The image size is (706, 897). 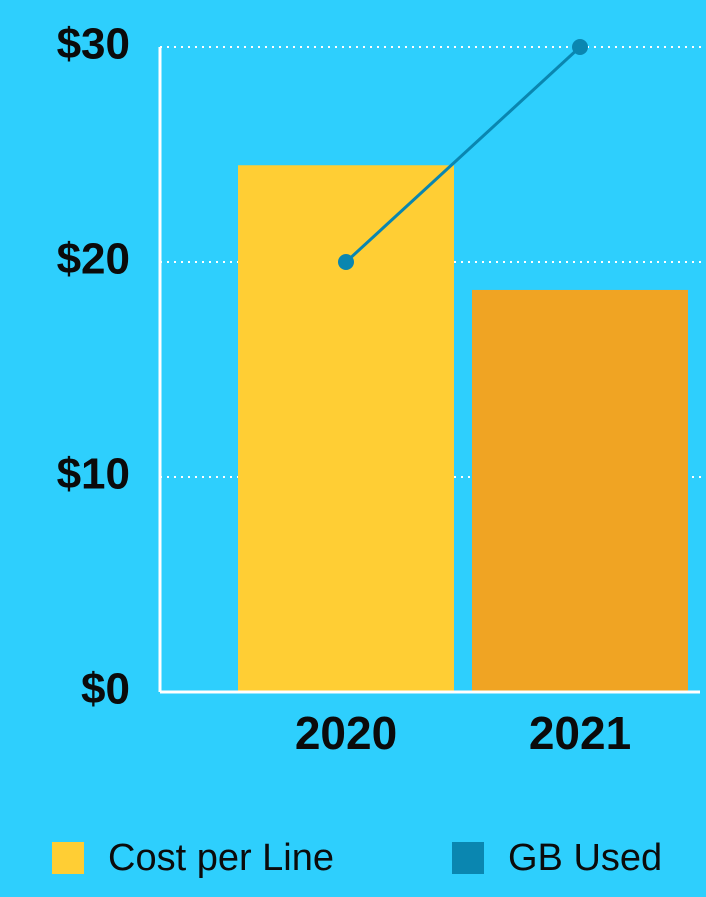 What do you see at coordinates (463, 154) in the screenshot?
I see `line` at bounding box center [463, 154].